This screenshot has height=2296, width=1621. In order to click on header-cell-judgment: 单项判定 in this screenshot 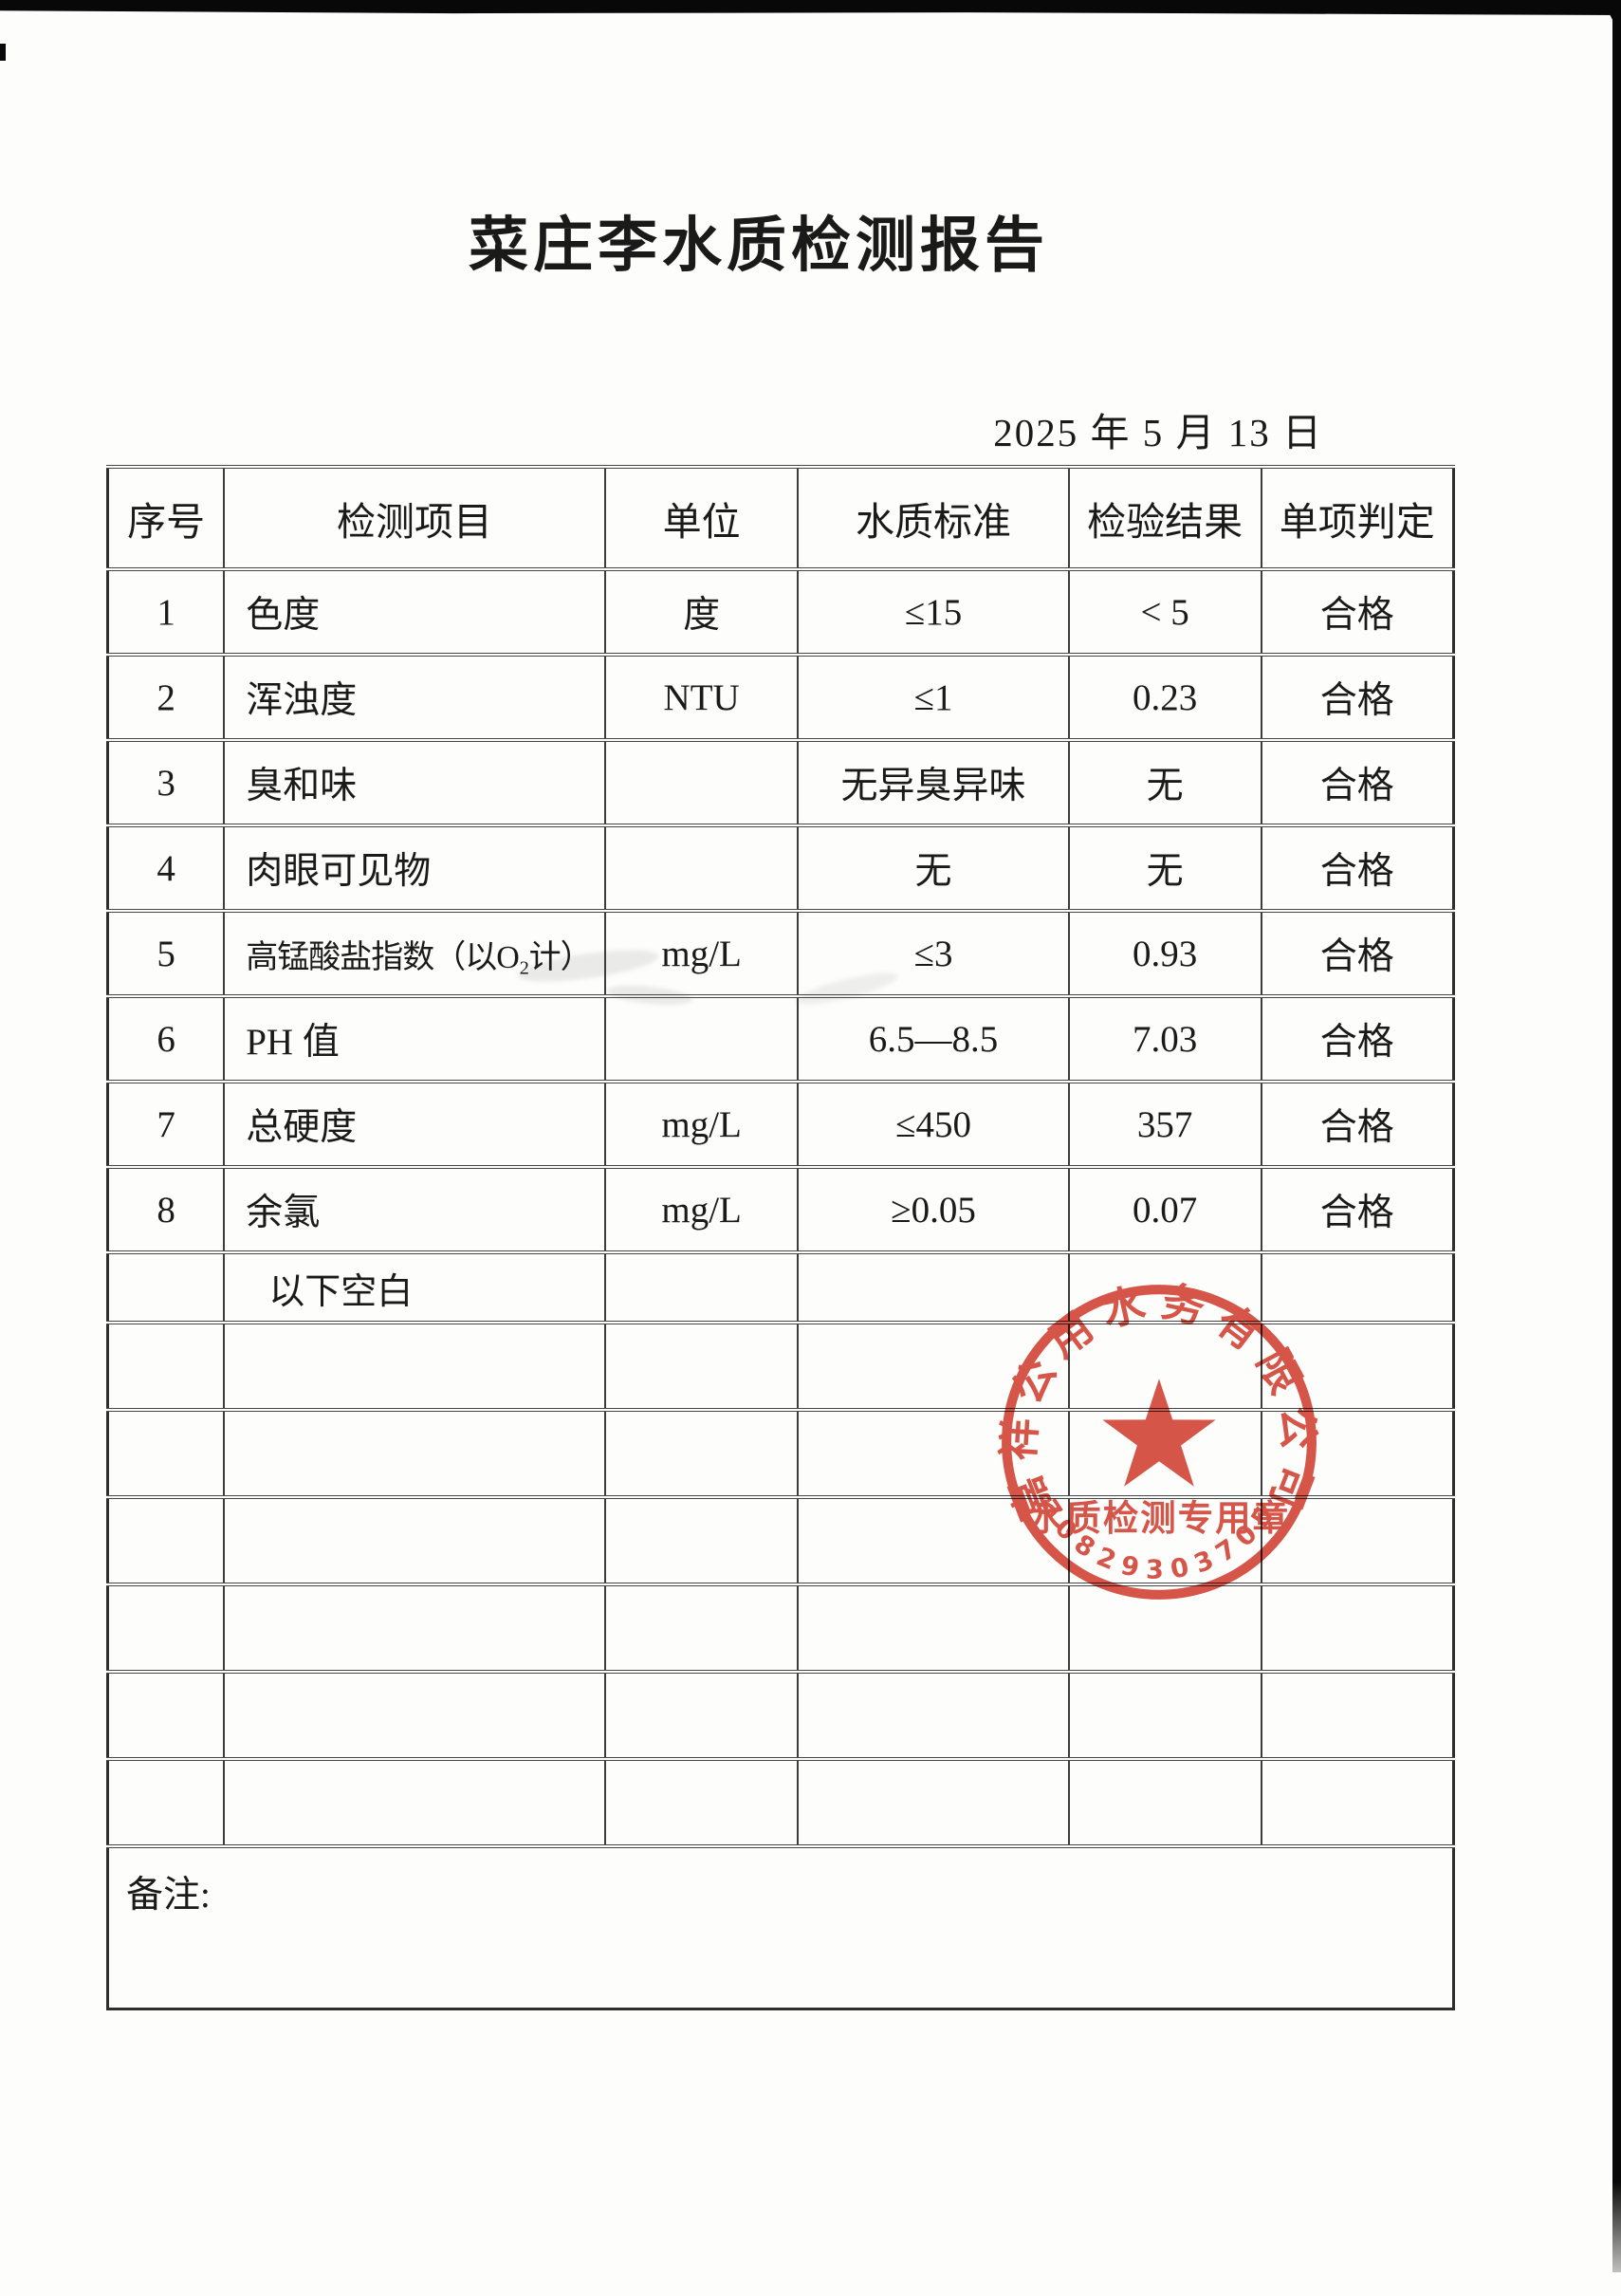, I will do `click(1357, 517)`.